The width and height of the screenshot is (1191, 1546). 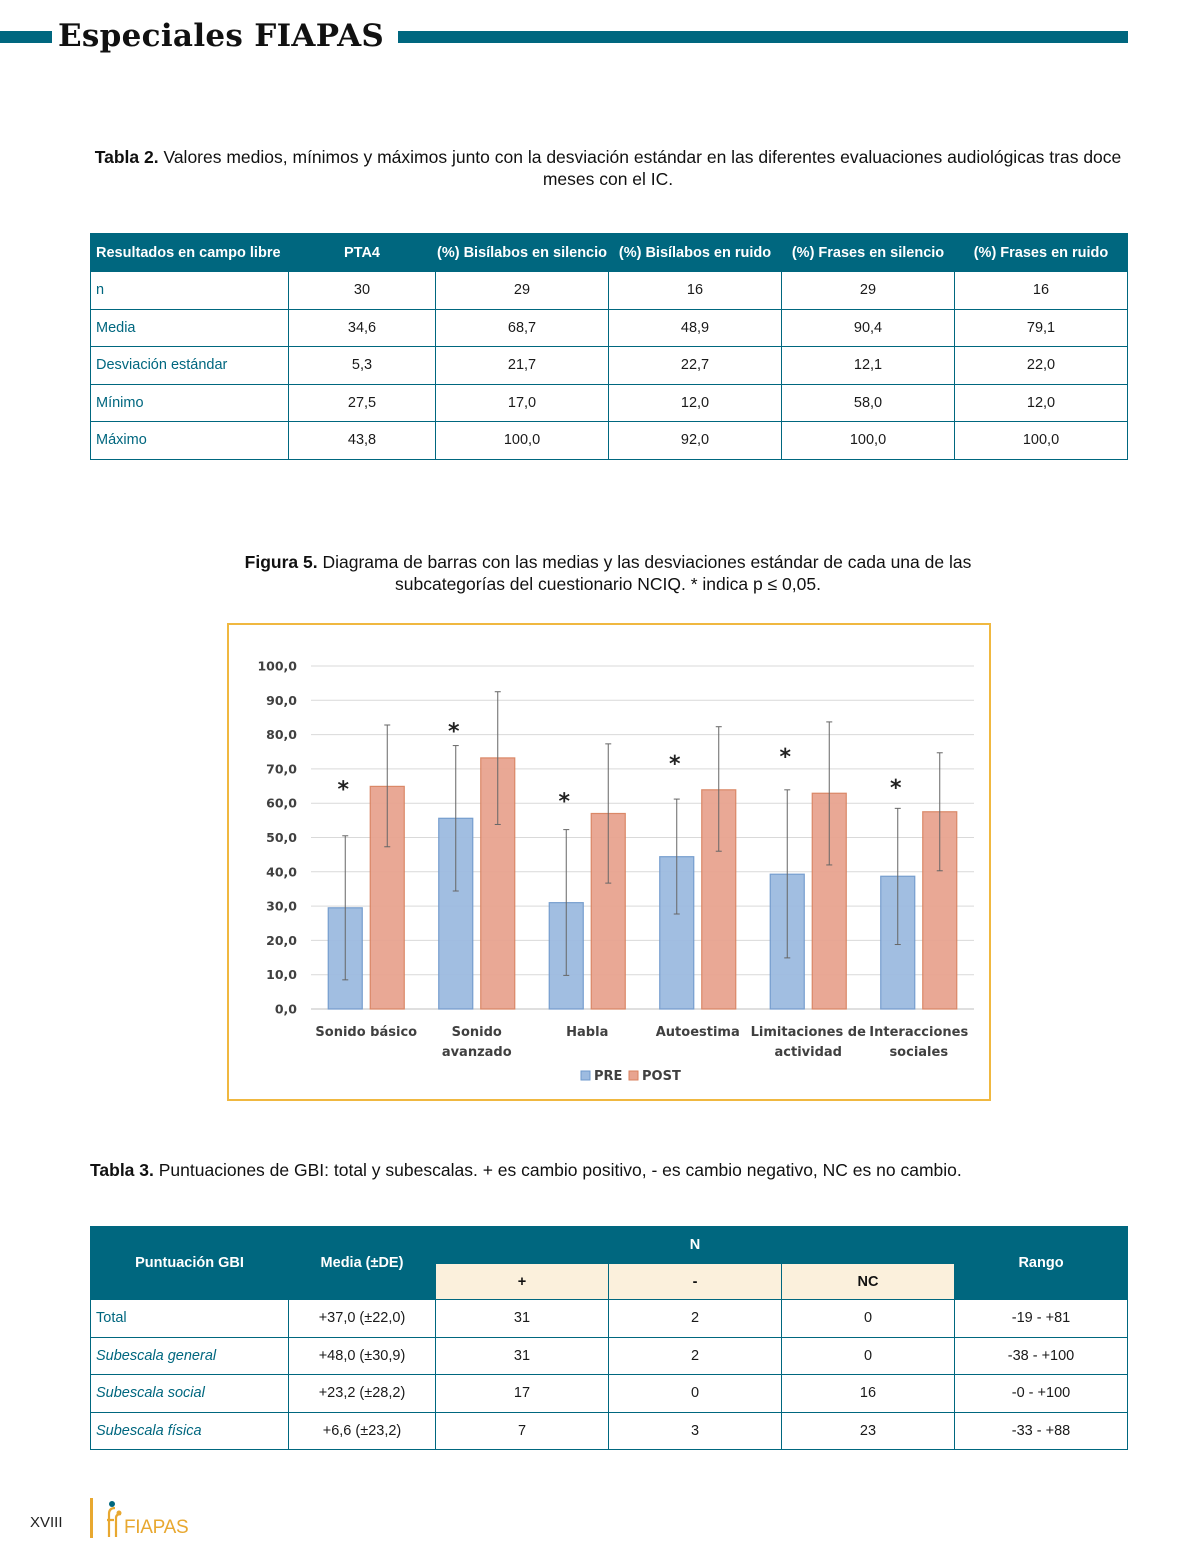 I want to click on table-cell: -0 - +100, so click(x=1041, y=1393).